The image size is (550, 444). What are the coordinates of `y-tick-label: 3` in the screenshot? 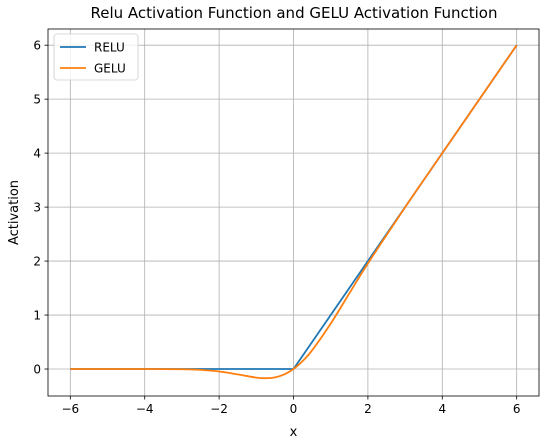 It's located at (37, 208).